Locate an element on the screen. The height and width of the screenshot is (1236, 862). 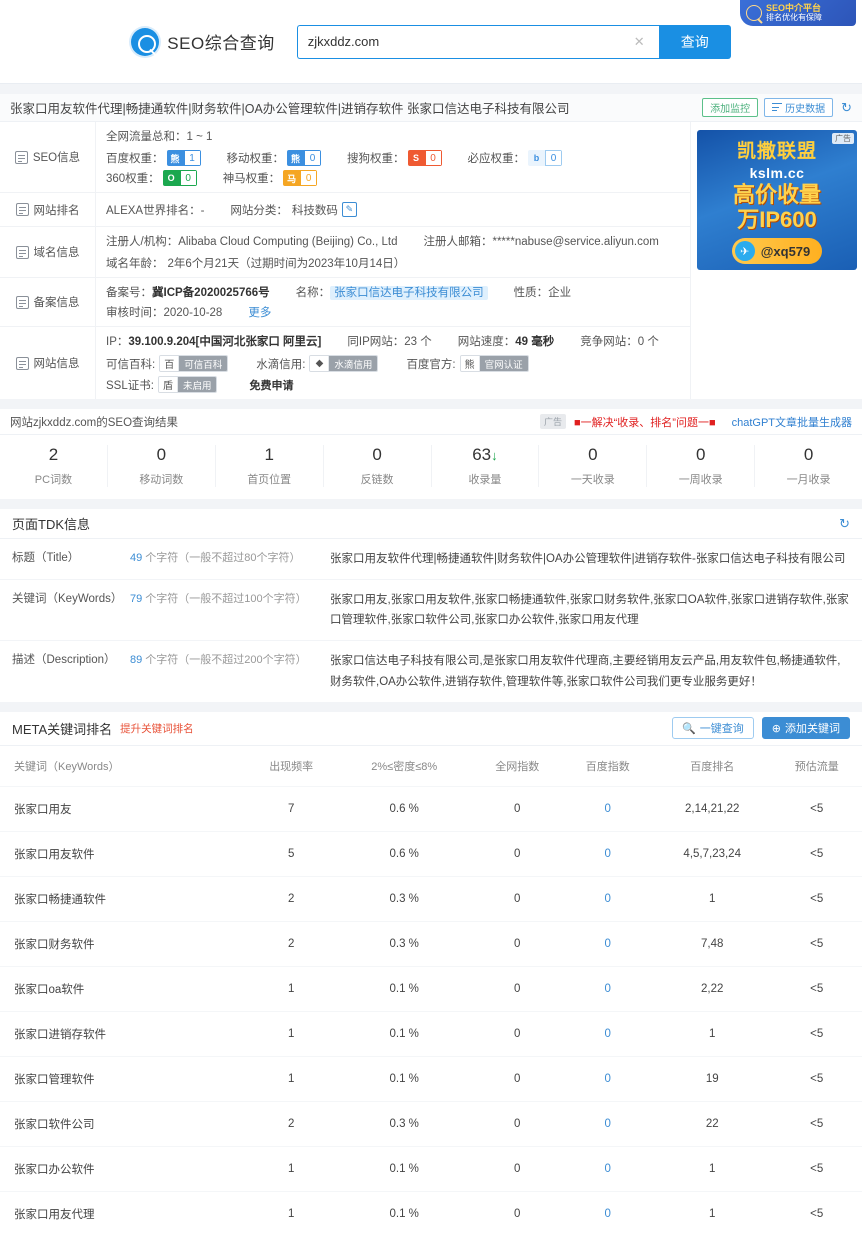
history-data-button: 历史数据 is located at coordinates (799, 107).